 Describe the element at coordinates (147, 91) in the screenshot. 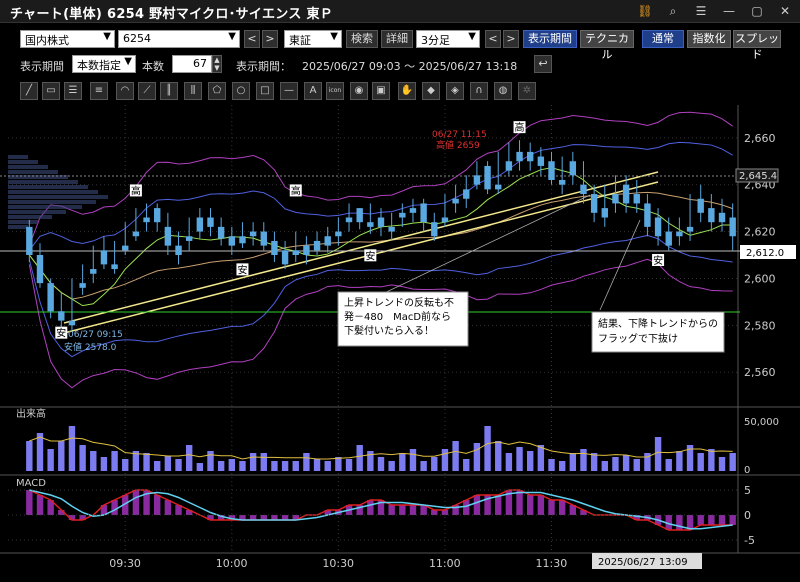

I see `fan-tool-icon: ⟋` at that location.